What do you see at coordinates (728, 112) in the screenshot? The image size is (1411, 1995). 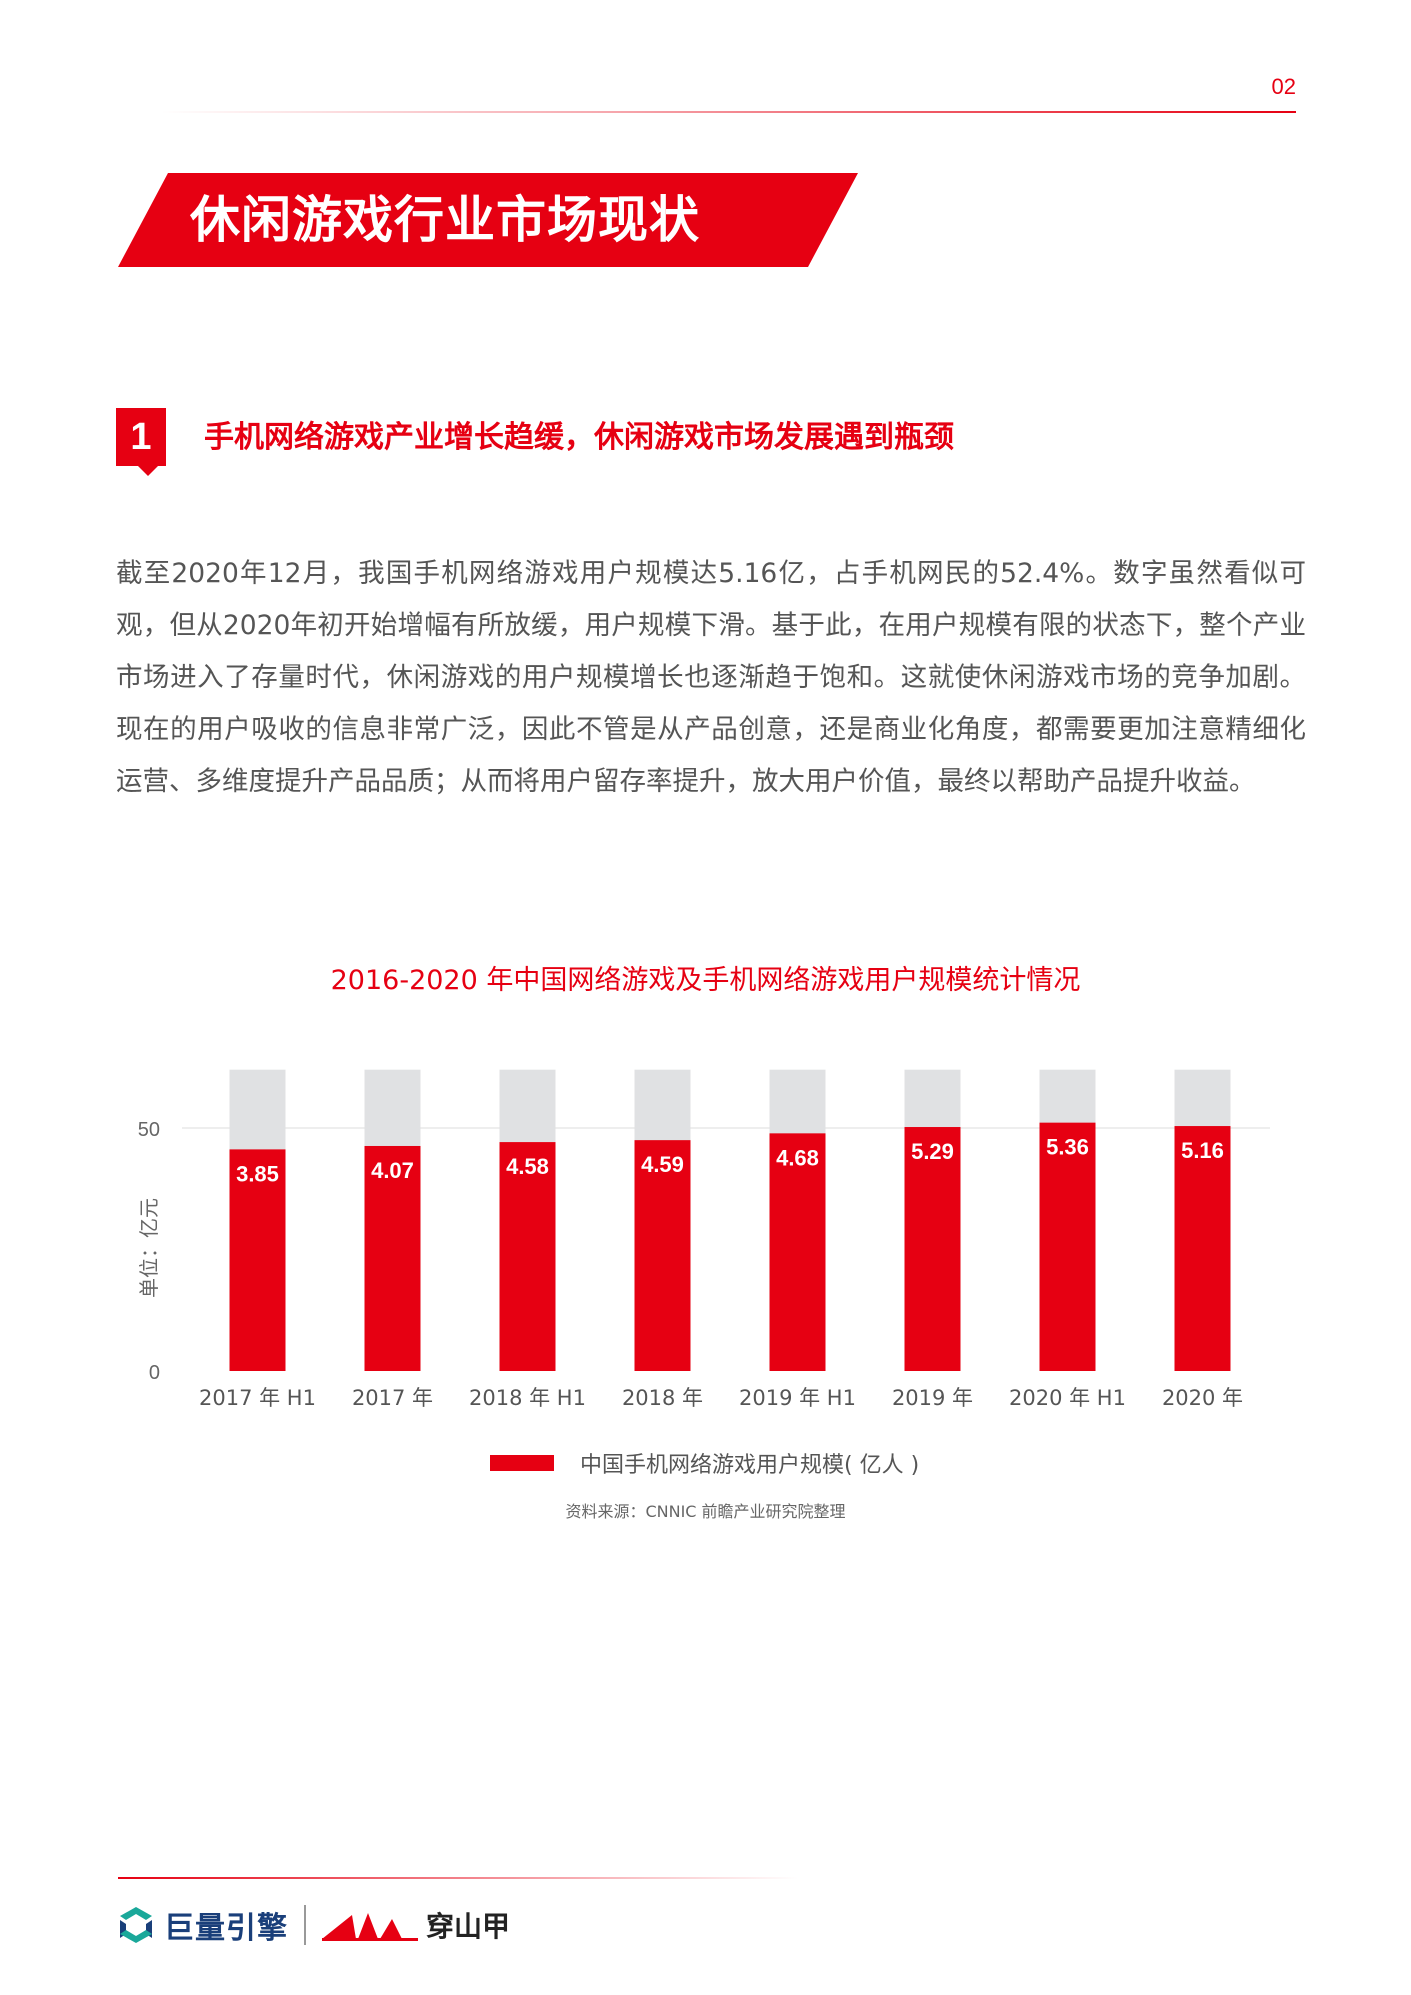 I see `header-divider` at bounding box center [728, 112].